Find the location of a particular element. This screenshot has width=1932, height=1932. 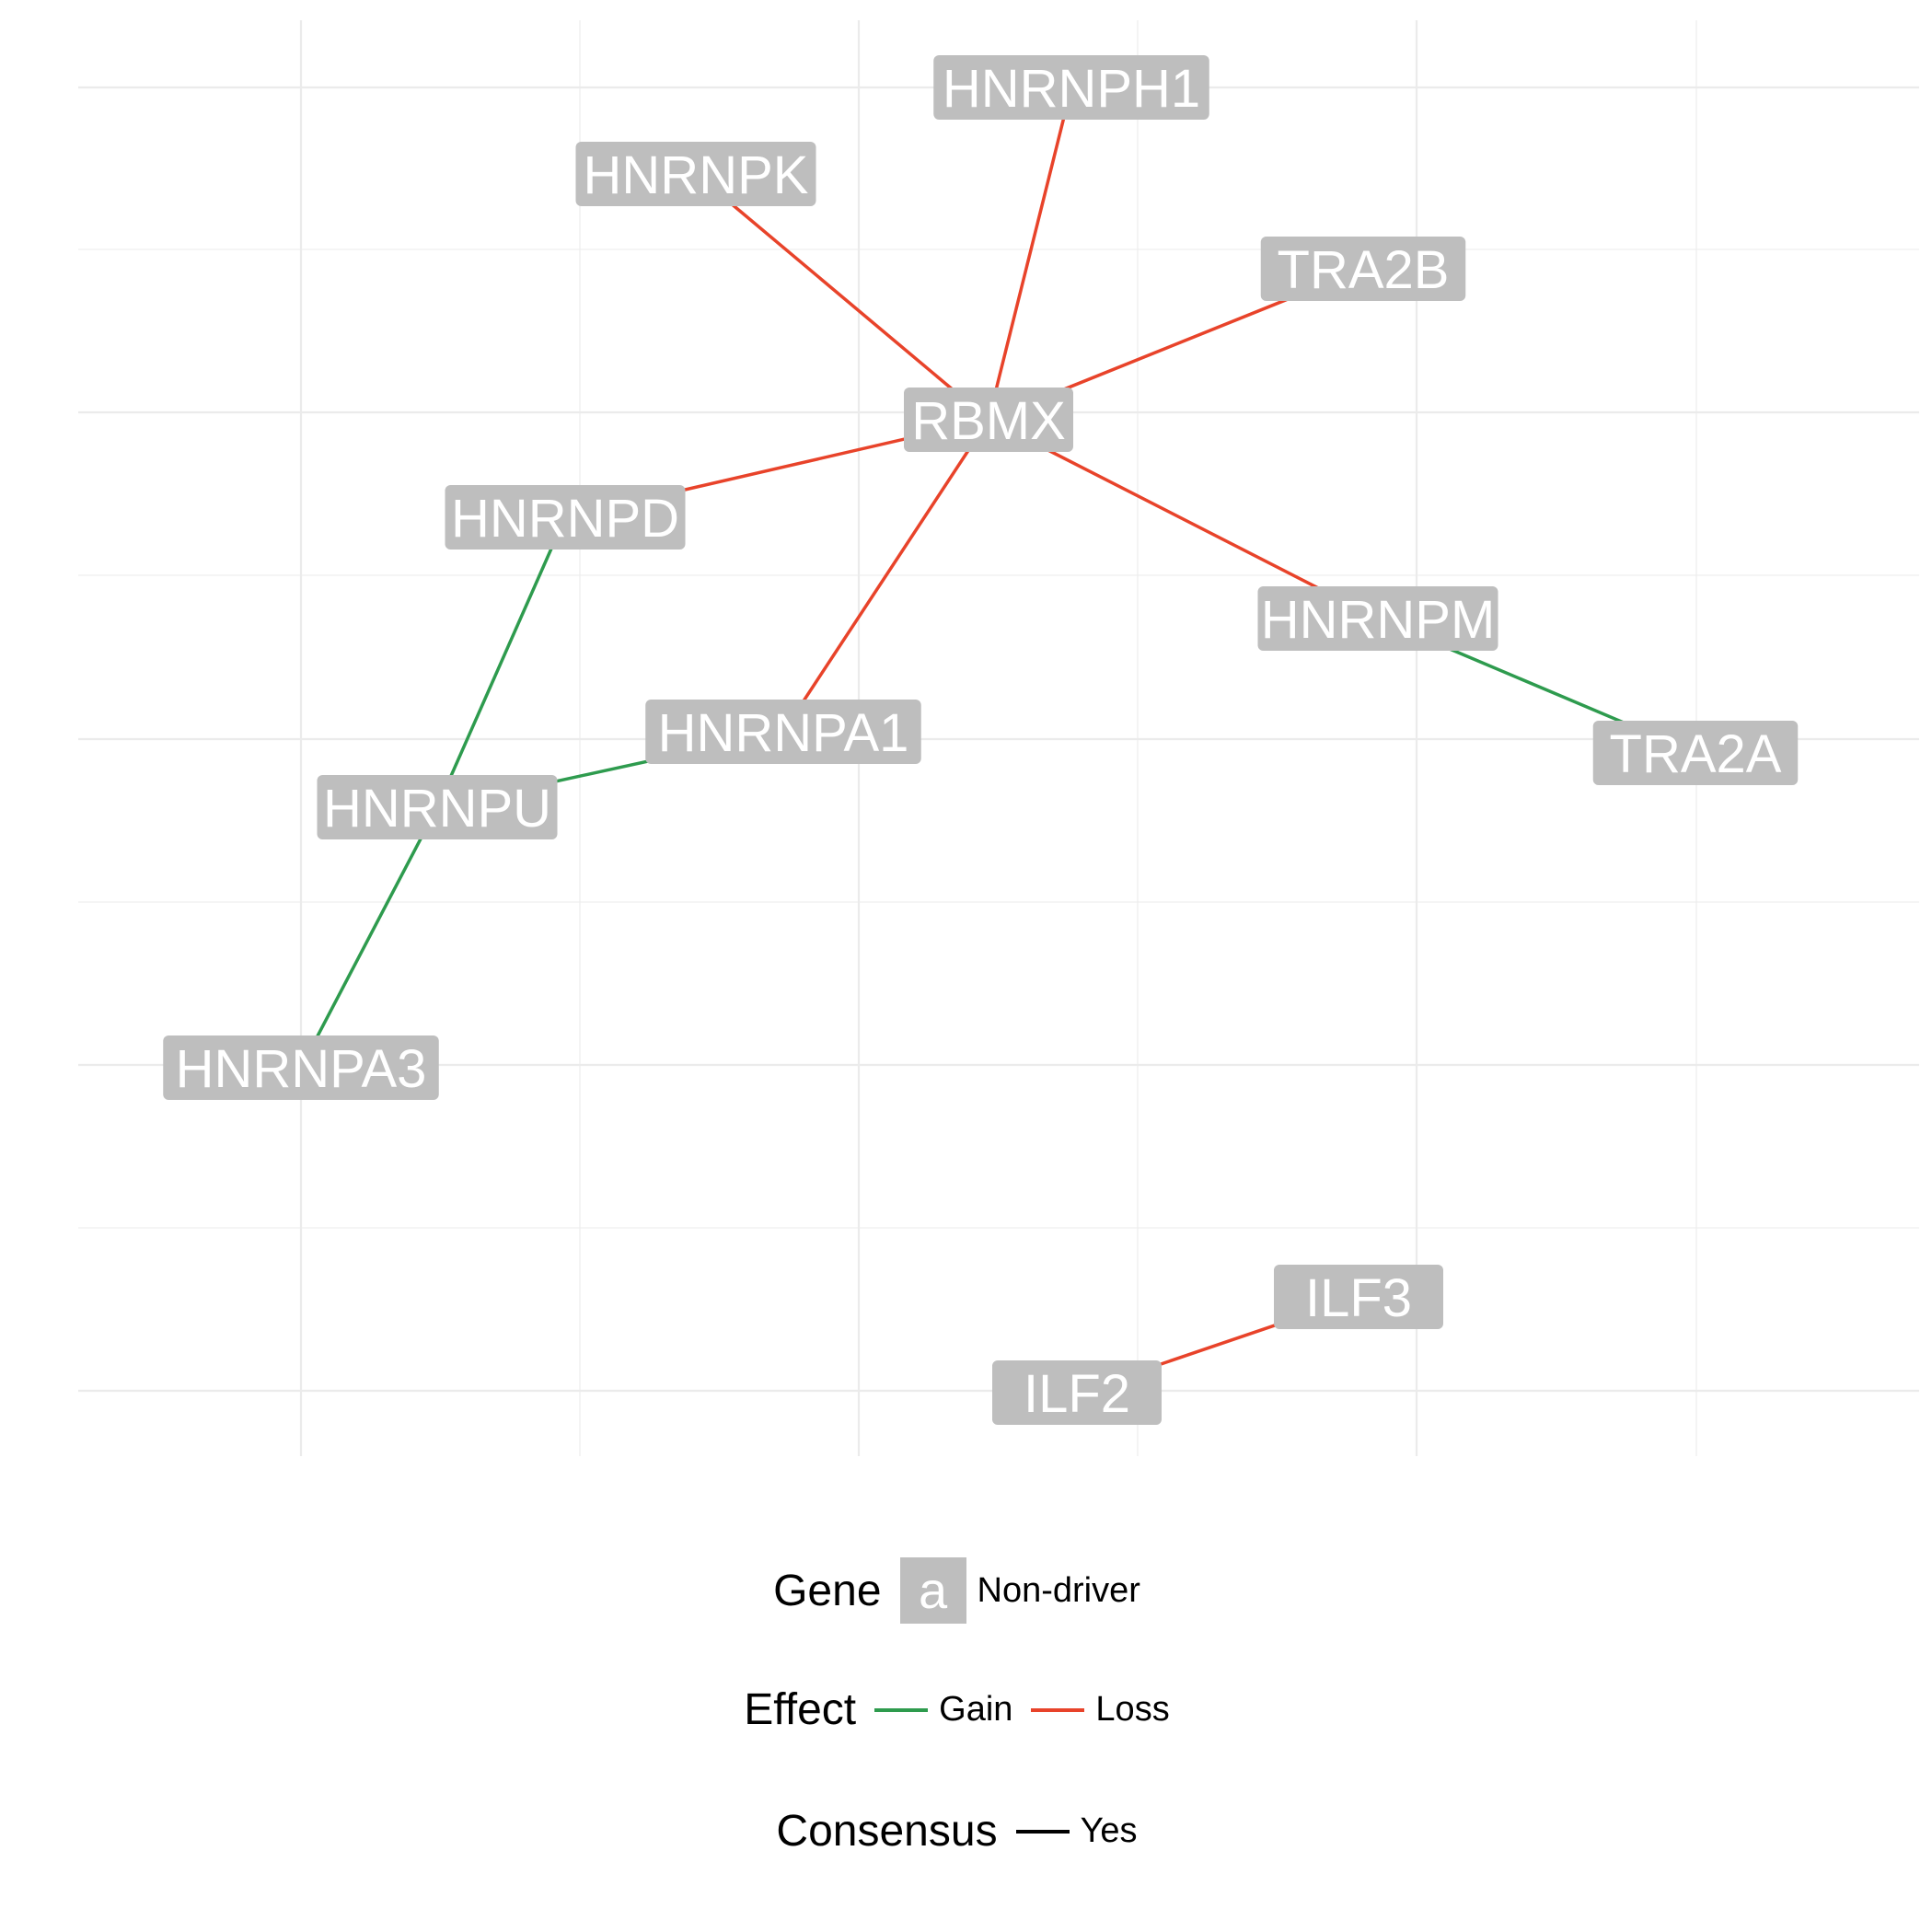

node-label: HNRNPM is located at coordinates (1378, 620).